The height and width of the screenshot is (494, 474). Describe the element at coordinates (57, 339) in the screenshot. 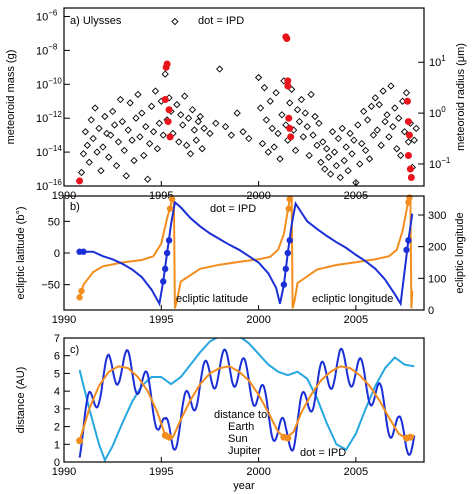

I see `y-tick-label: 7` at that location.